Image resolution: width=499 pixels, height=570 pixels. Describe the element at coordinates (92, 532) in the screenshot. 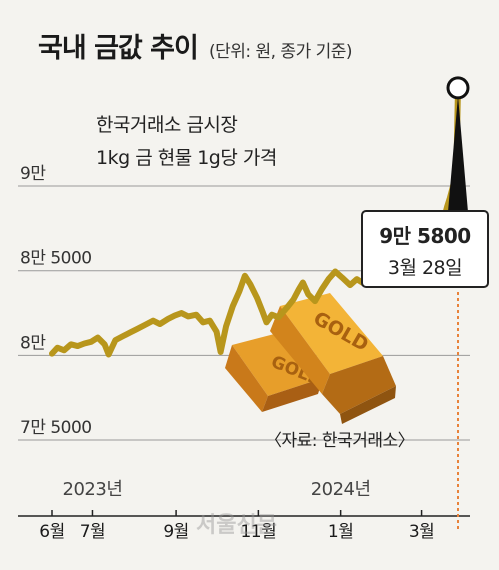

I see `x-tick-label: 7월` at that location.